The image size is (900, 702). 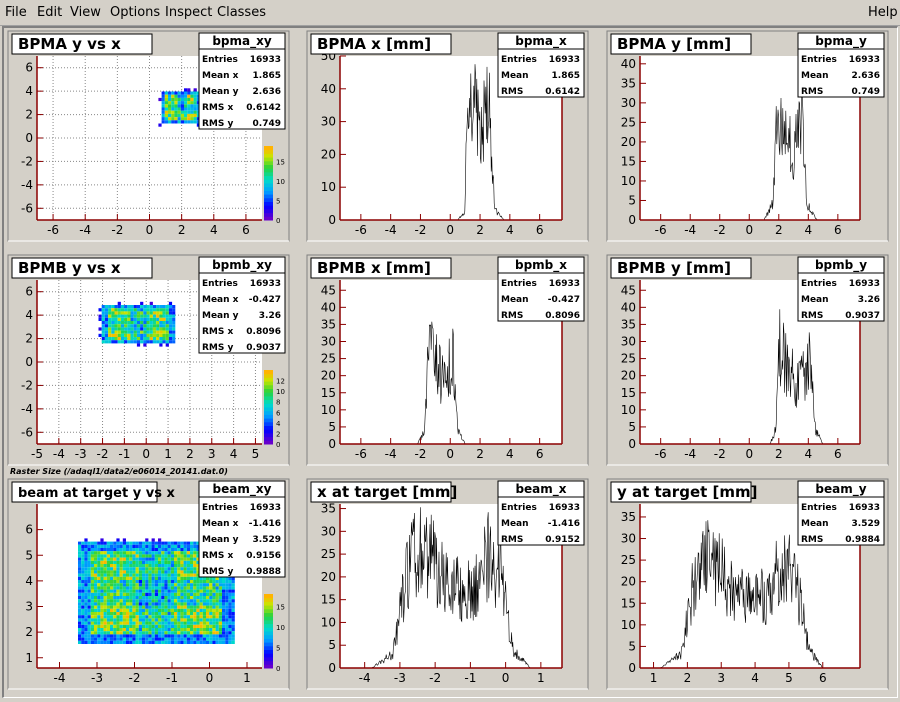 What do you see at coordinates (241, 12) in the screenshot?
I see `menu-classes: Classes` at bounding box center [241, 12].